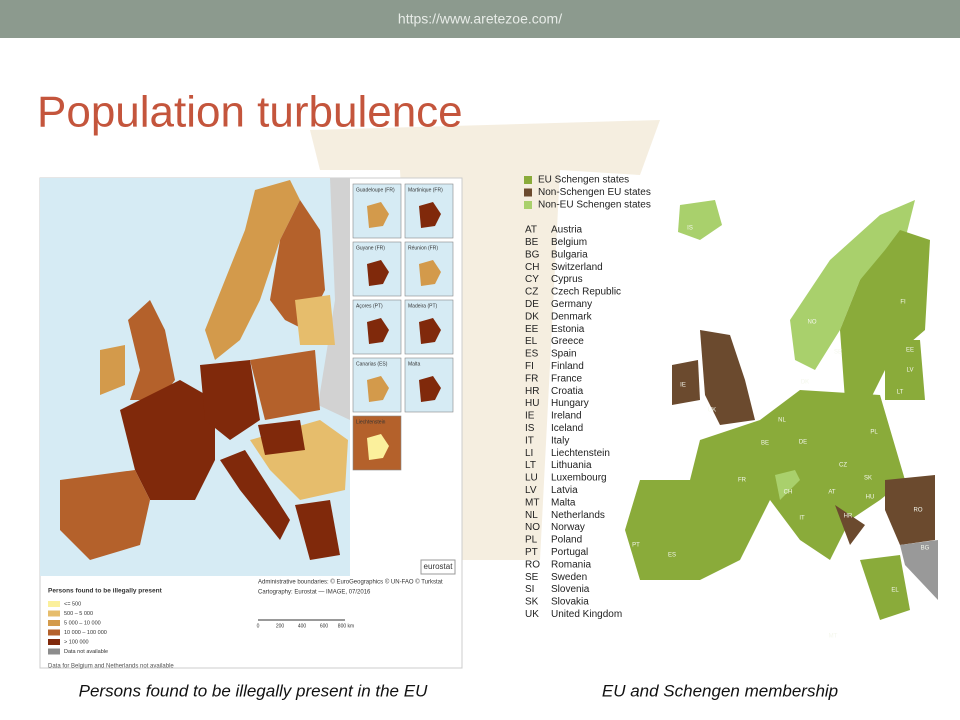  I want to click on country-name: Slovenia, so click(570, 589).